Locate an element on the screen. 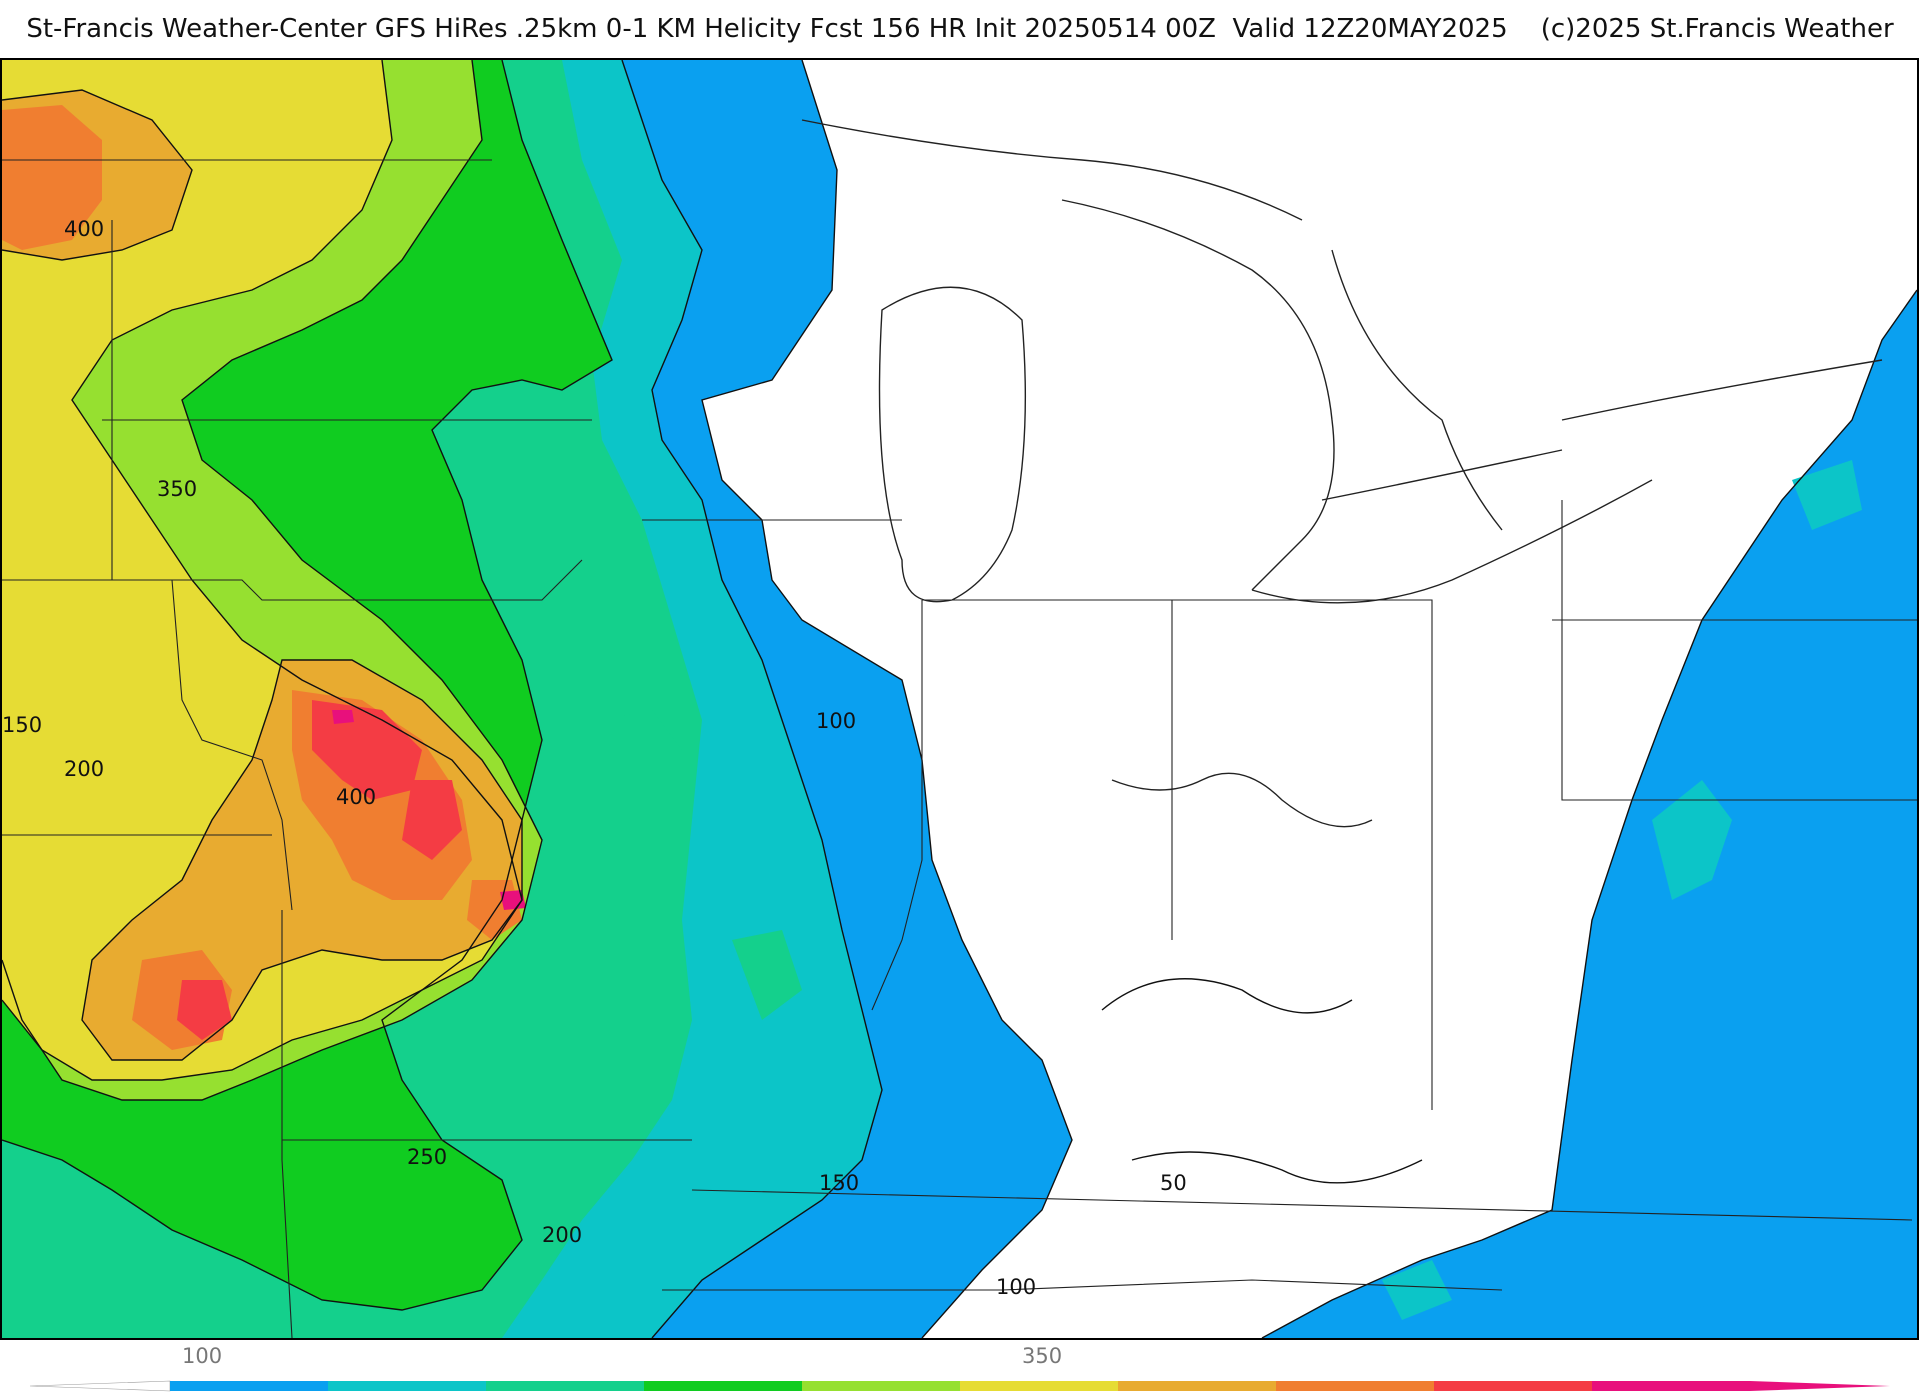  legend-segments is located at coordinates (960, 1386).